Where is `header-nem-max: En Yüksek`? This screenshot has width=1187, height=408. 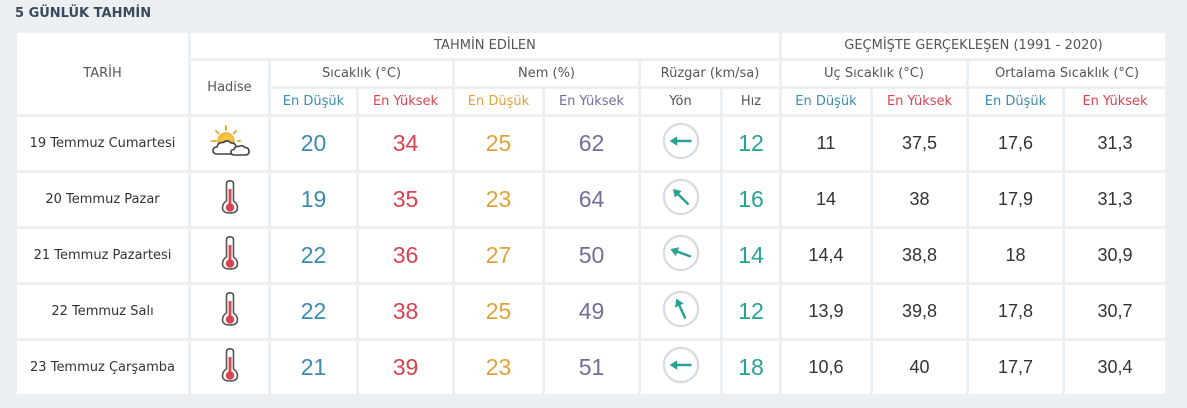
header-nem-max: En Yüksek is located at coordinates (591, 101).